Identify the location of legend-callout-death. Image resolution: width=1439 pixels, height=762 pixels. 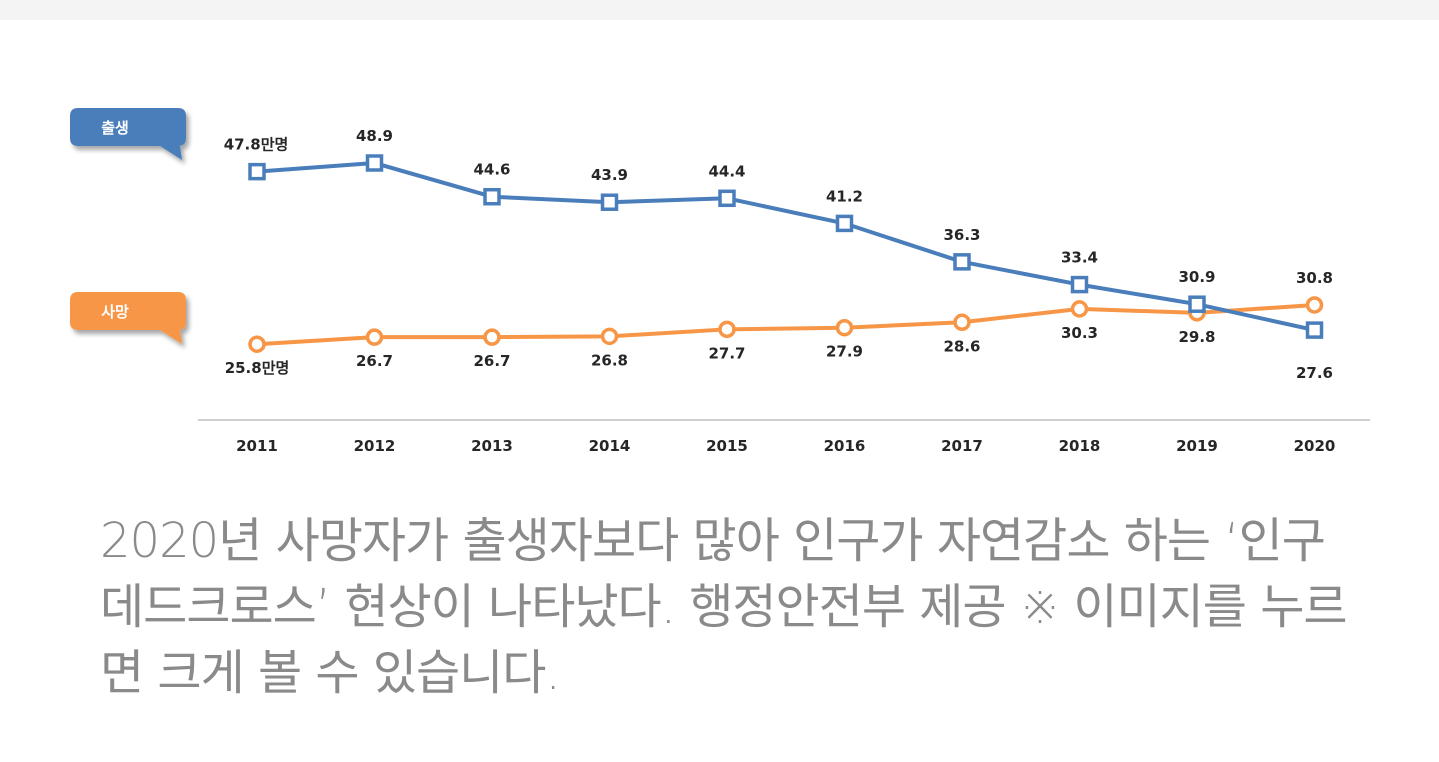
(128, 318).